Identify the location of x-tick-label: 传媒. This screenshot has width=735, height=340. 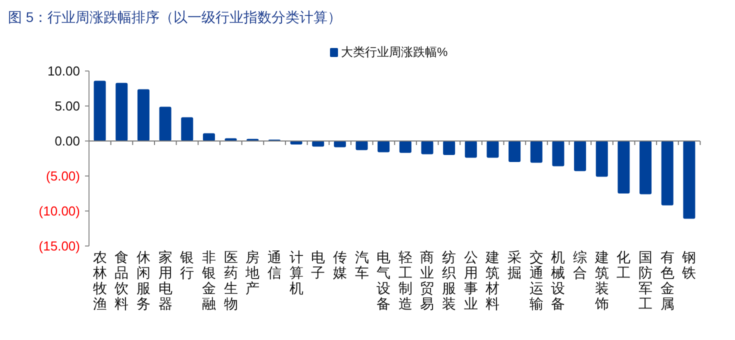
(339, 264).